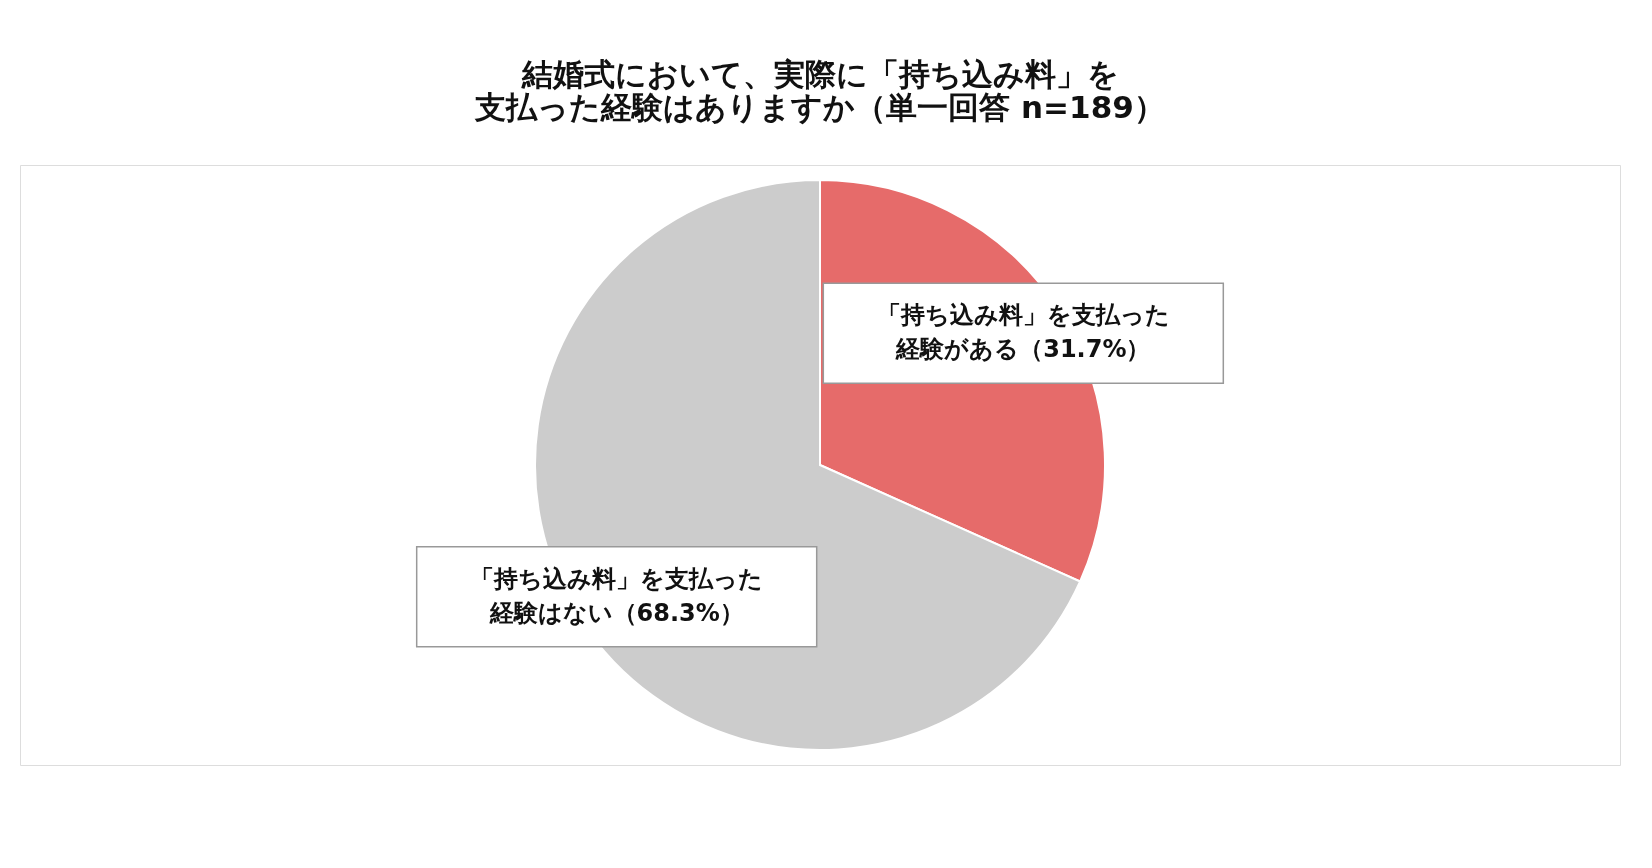 The width and height of the screenshot is (1652, 868). I want to click on slice-label: 「持ち込み料」を支払った経験がある（31.7%）, so click(1023, 332).